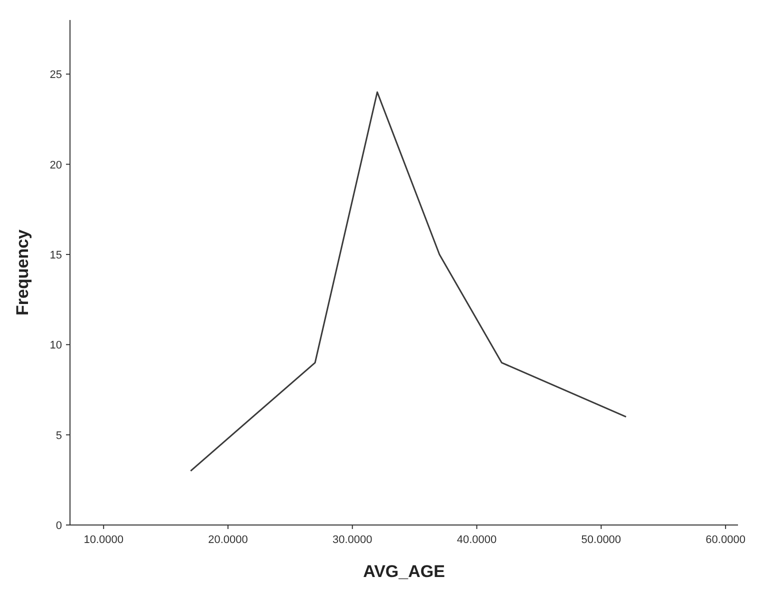 This screenshot has height=603, width=758. Describe the element at coordinates (22, 272) in the screenshot. I see `y-axis-title: Frequency` at that location.